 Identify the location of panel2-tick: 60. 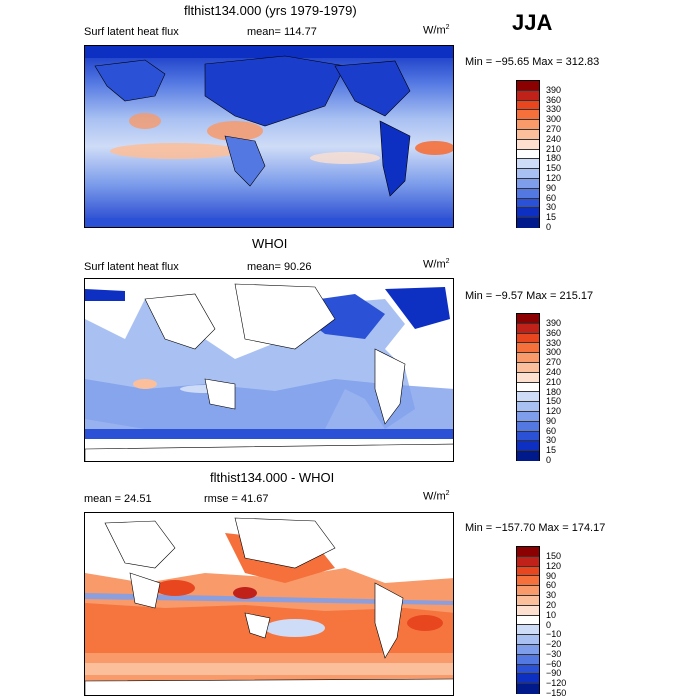
(551, 431).